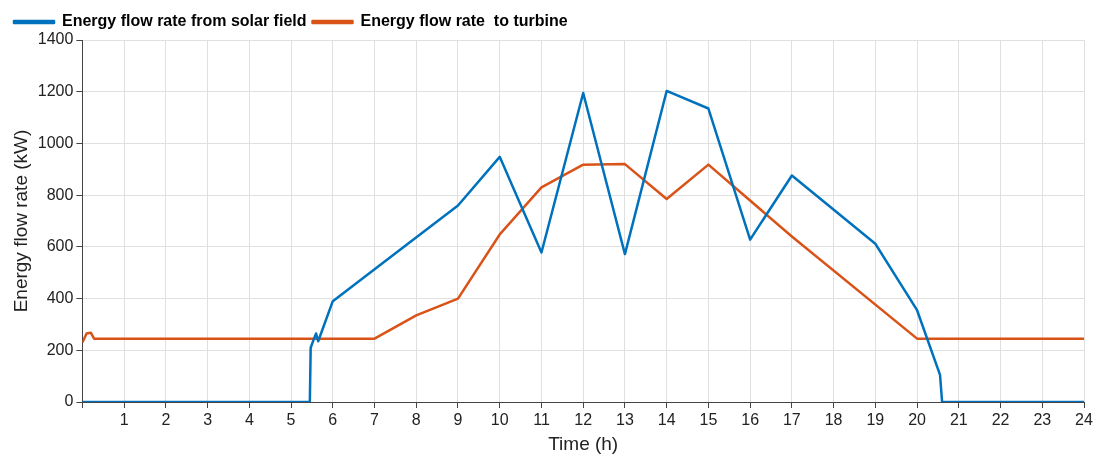 This screenshot has height=464, width=1104. What do you see at coordinates (55, 142) in the screenshot?
I see `y-tick-label: 1000` at bounding box center [55, 142].